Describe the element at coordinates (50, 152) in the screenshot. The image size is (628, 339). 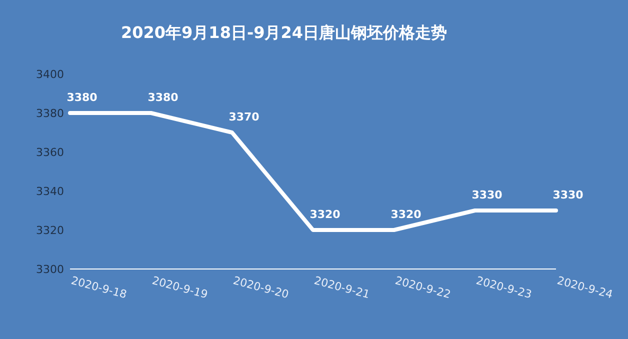
I see `y-tick-label: 3360` at that location.